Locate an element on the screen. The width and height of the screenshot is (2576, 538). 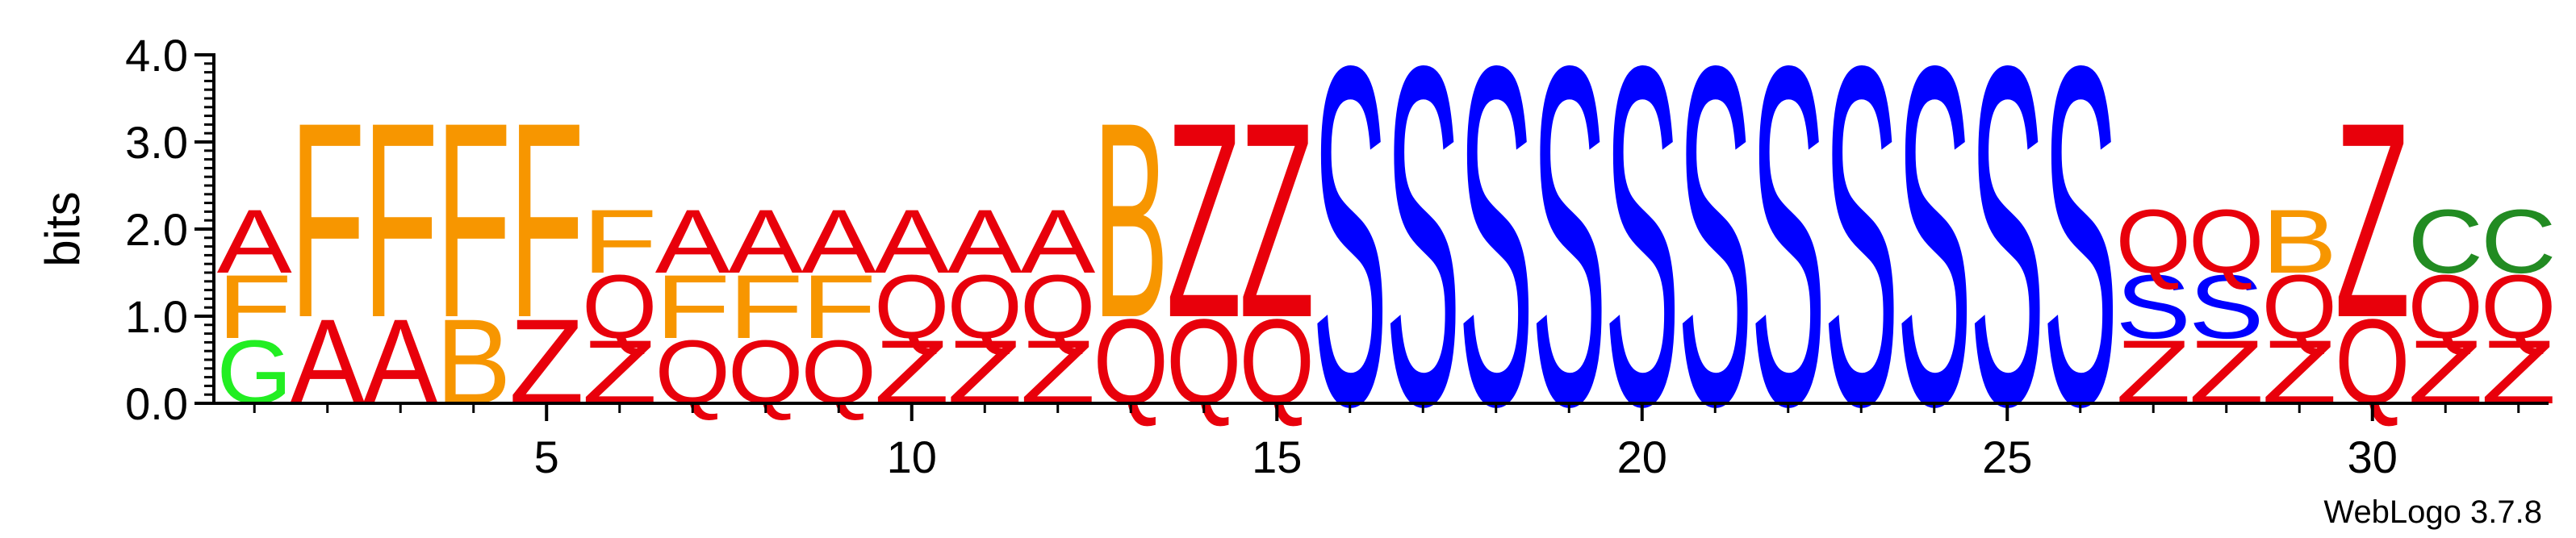
x-axis-ticks: 5 10 15 20 25 30 is located at coordinates (1386, 442).